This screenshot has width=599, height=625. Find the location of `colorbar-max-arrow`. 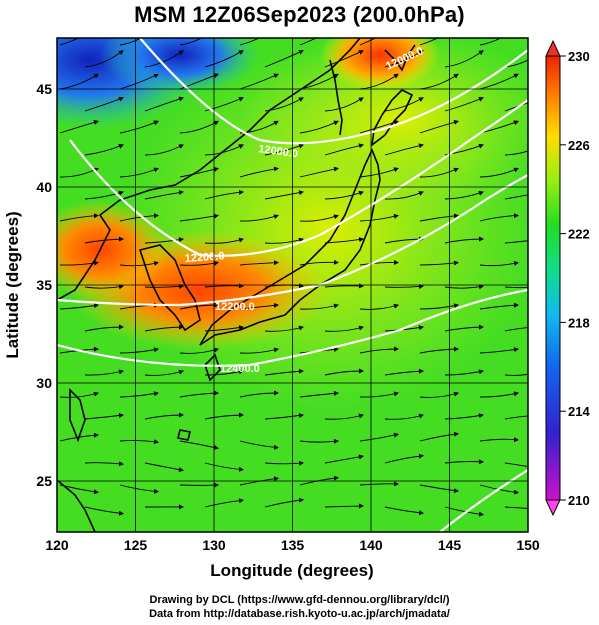

colorbar-max-arrow is located at coordinates (553, 48).